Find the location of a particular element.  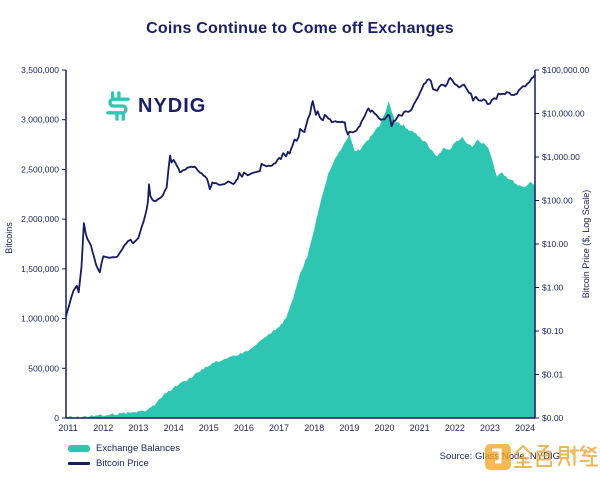

x-tick-label: 2013 is located at coordinates (138, 428).